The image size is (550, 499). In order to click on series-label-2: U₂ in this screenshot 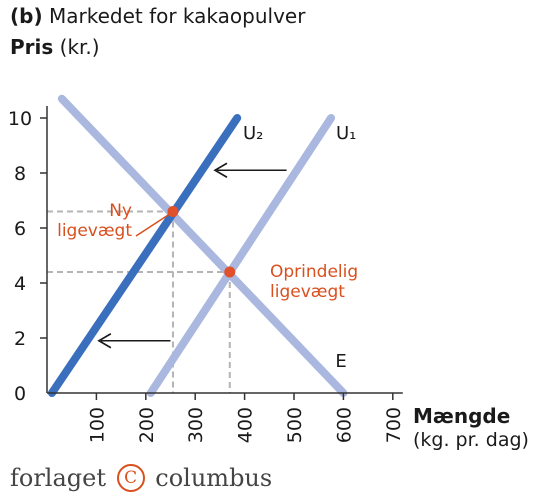, I will do `click(253, 133)`.